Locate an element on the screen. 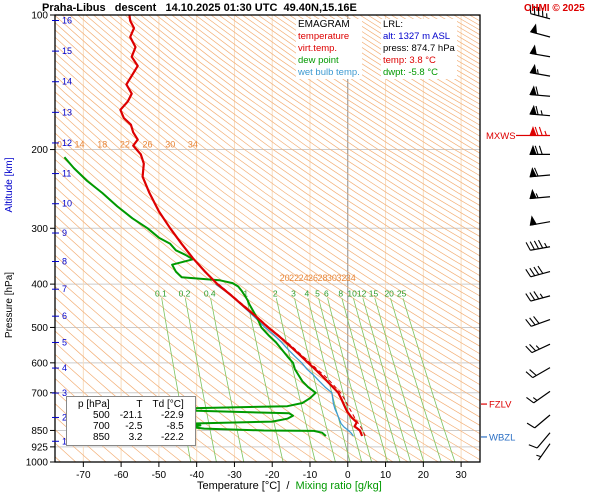 The width and height of the screenshot is (600, 500). temperature-tick-label: -50 is located at coordinates (159, 475).